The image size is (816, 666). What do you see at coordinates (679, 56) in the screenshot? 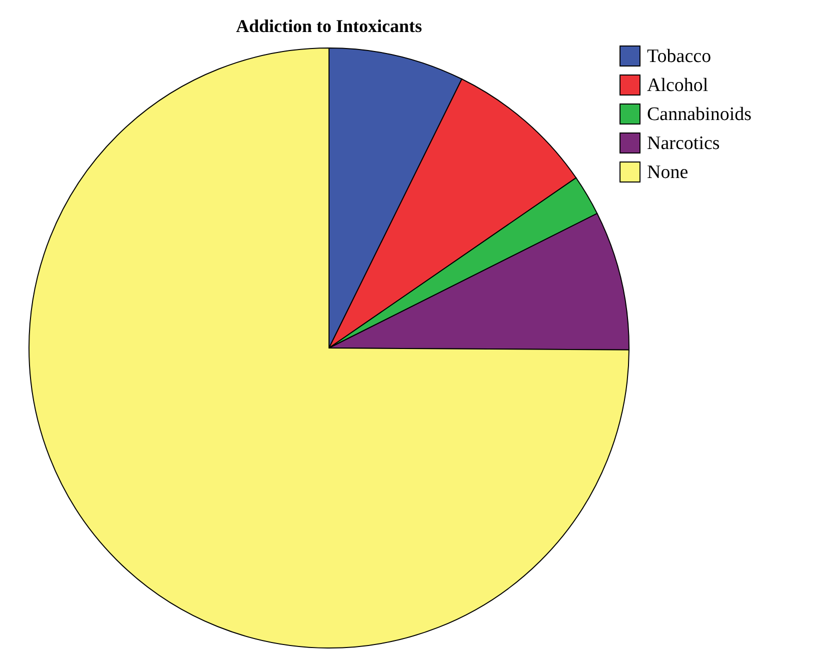
I see `legend-label: Tobacco` at bounding box center [679, 56].